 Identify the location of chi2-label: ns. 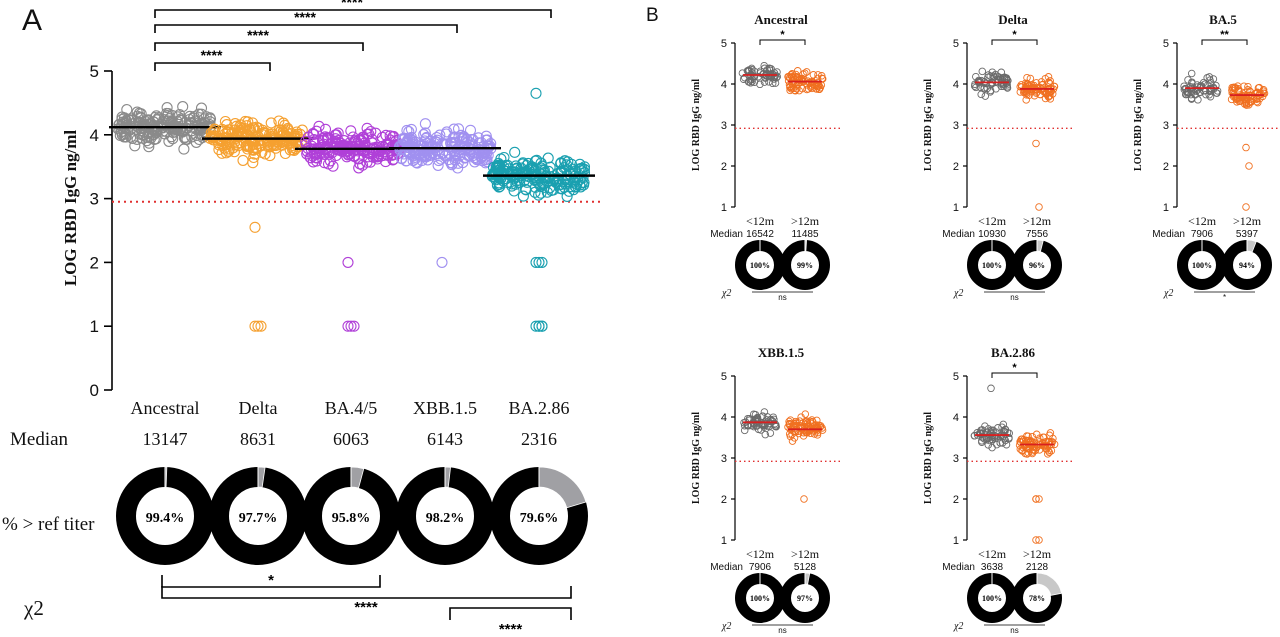
(782, 297).